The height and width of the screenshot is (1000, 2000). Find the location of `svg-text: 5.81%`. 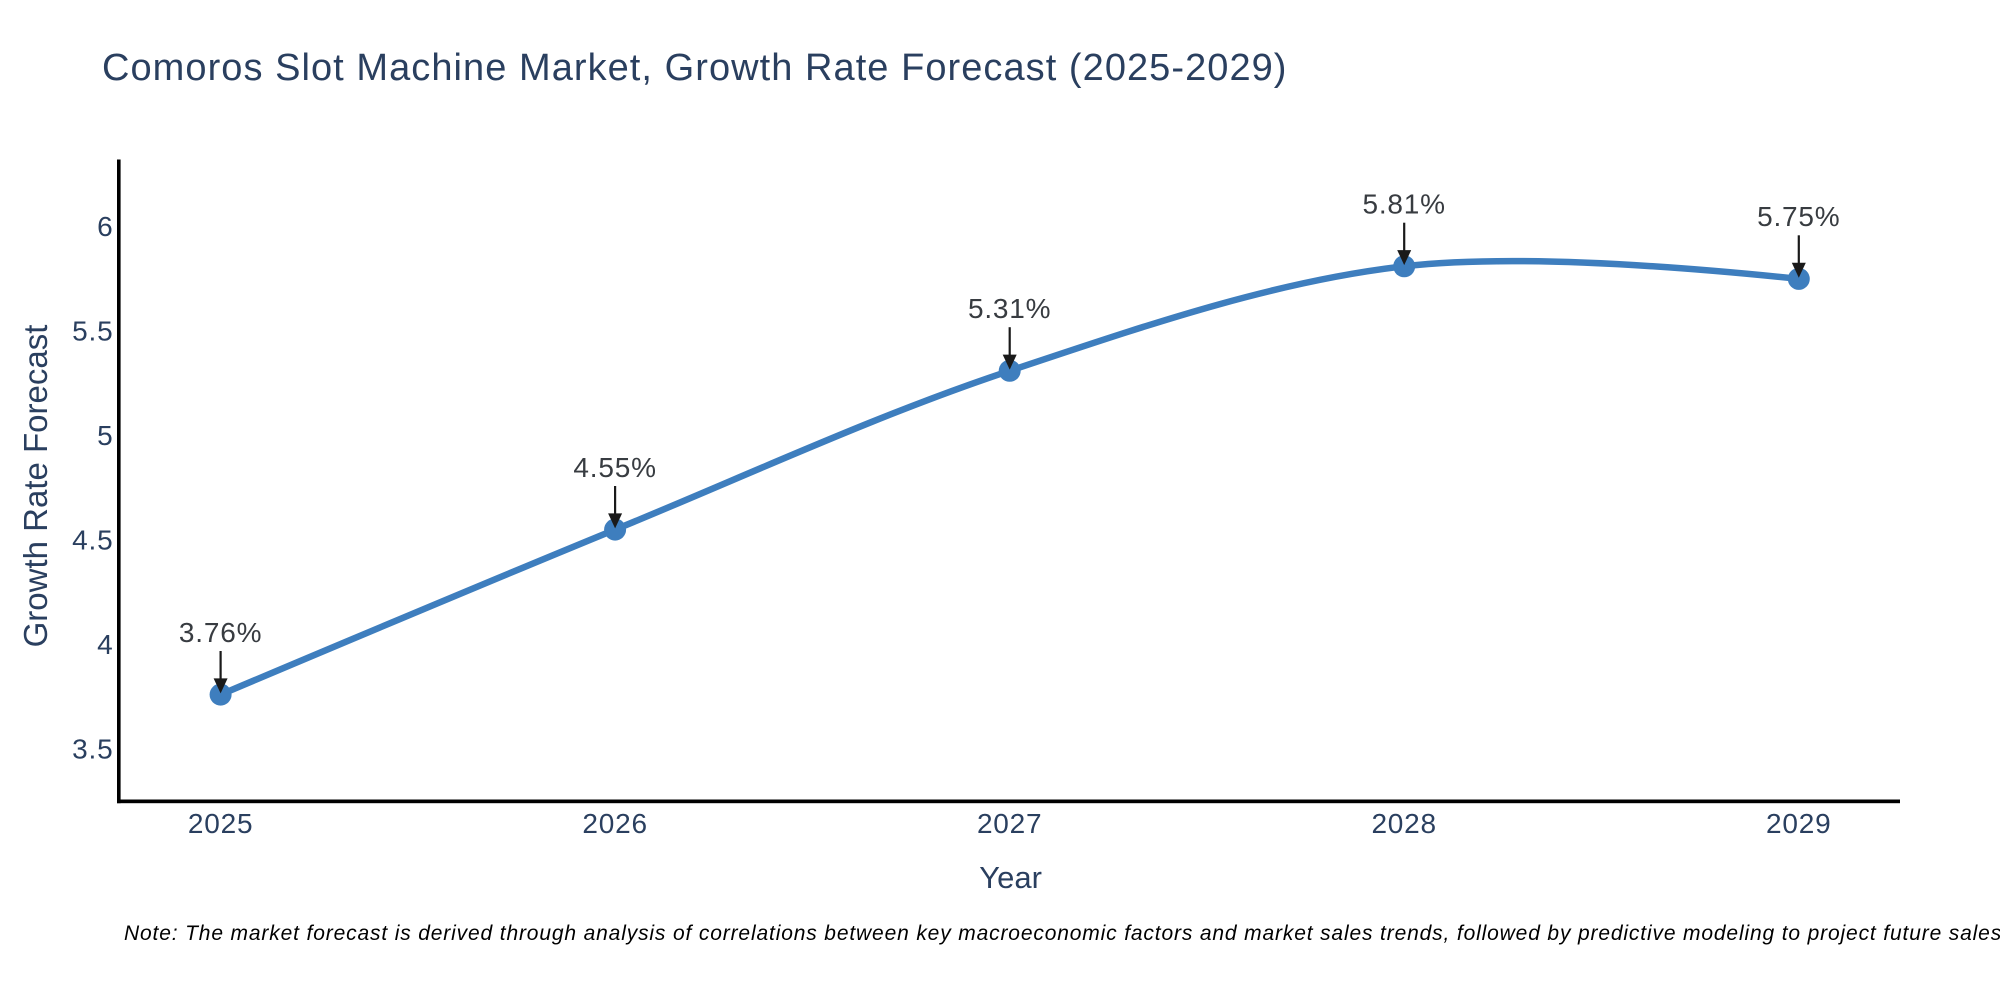

svg-text: 5.81% is located at coordinates (1403, 204).